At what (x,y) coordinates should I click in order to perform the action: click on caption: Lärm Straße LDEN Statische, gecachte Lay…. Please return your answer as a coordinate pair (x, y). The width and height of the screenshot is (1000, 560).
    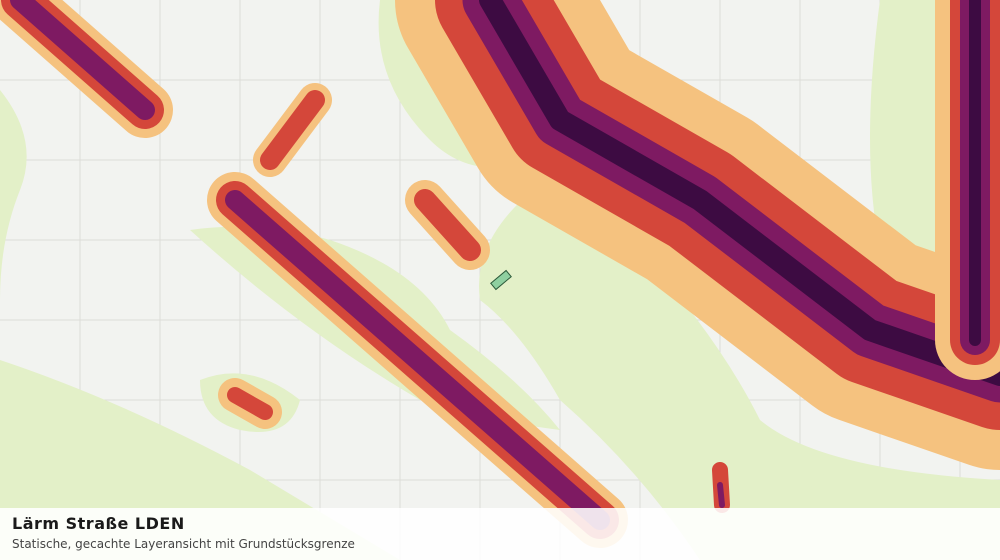
    Looking at the image, I should click on (500, 534).